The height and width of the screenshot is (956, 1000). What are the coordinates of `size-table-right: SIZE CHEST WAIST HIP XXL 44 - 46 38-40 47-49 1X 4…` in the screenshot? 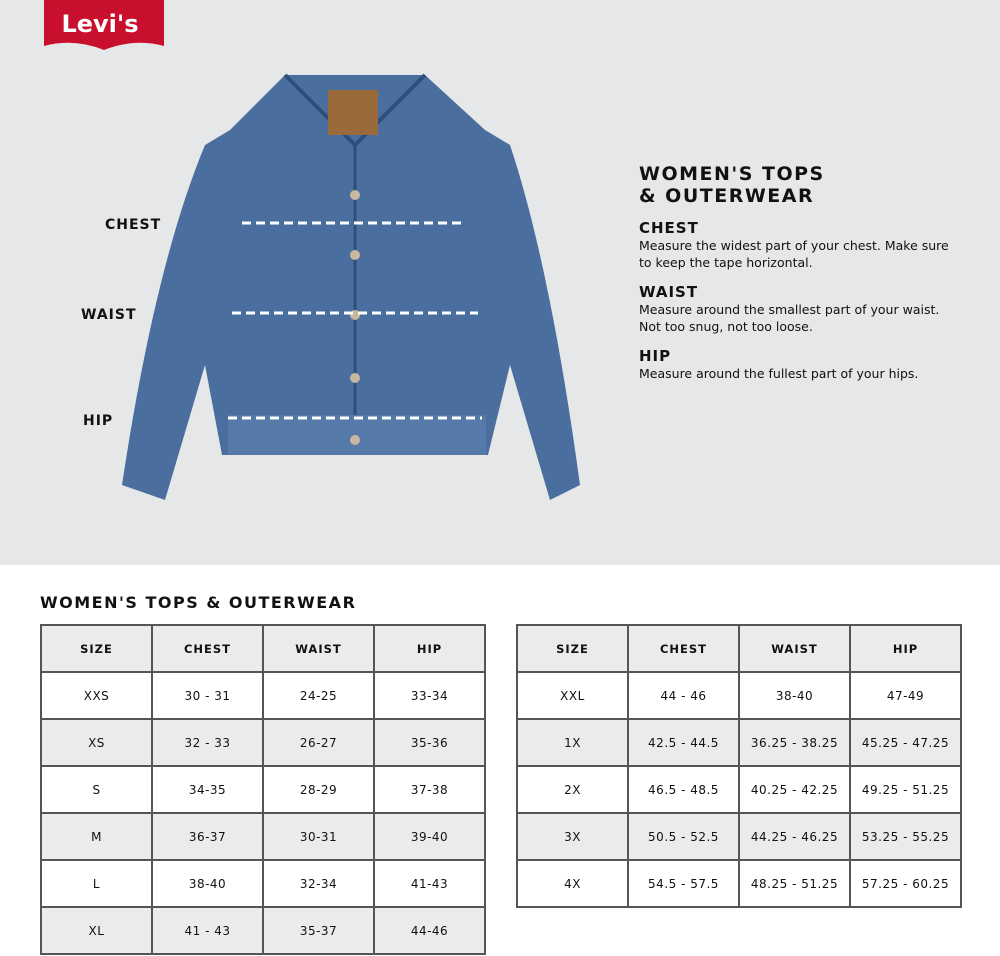 It's located at (739, 766).